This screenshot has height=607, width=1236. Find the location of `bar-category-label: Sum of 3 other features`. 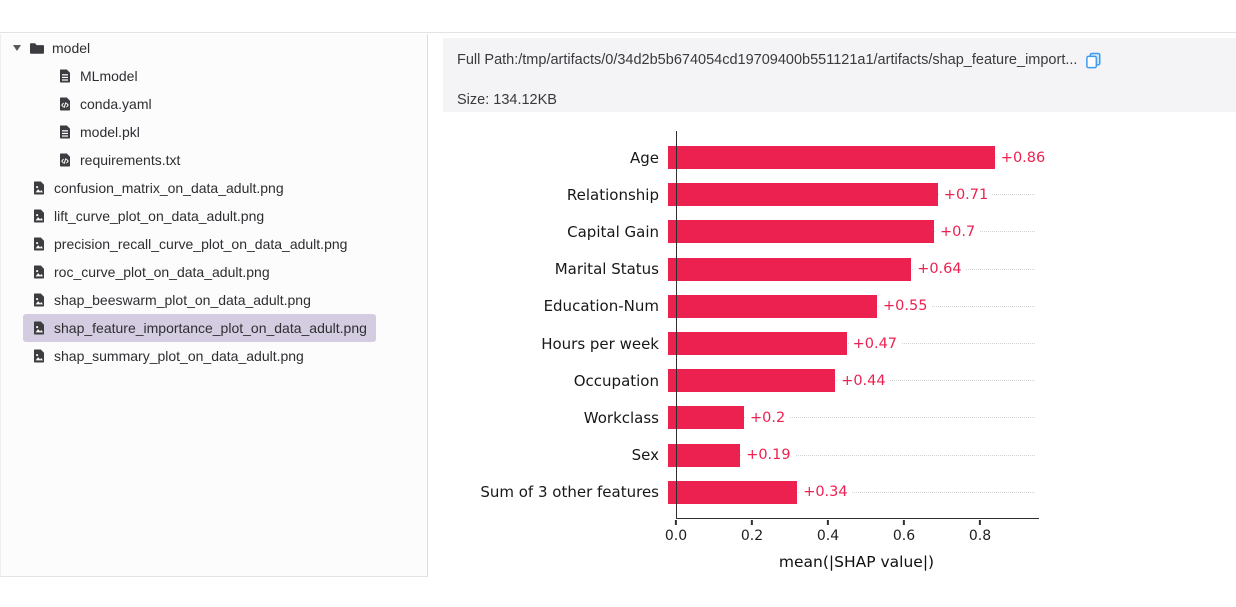

bar-category-label: Sum of 3 other features is located at coordinates (569, 492).